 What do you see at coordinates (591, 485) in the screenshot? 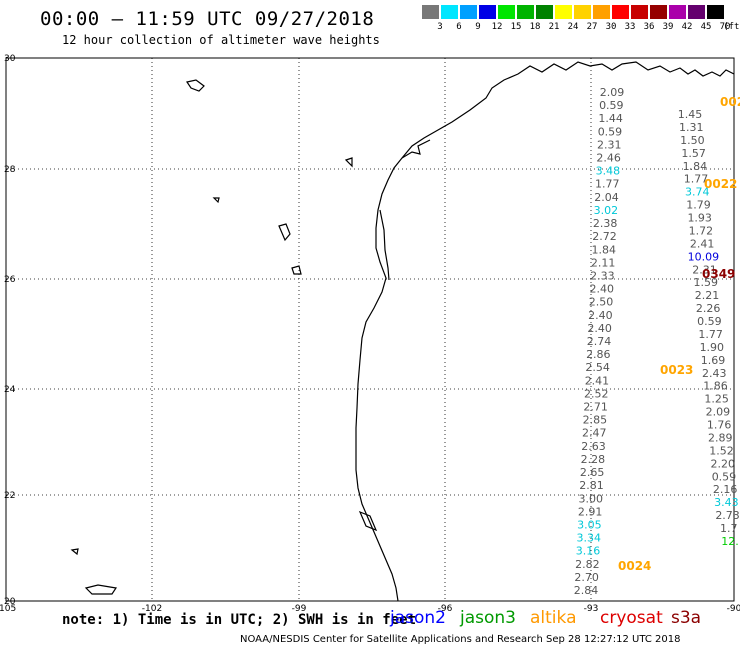
I see `wave-height-value: 2.81` at bounding box center [591, 485].